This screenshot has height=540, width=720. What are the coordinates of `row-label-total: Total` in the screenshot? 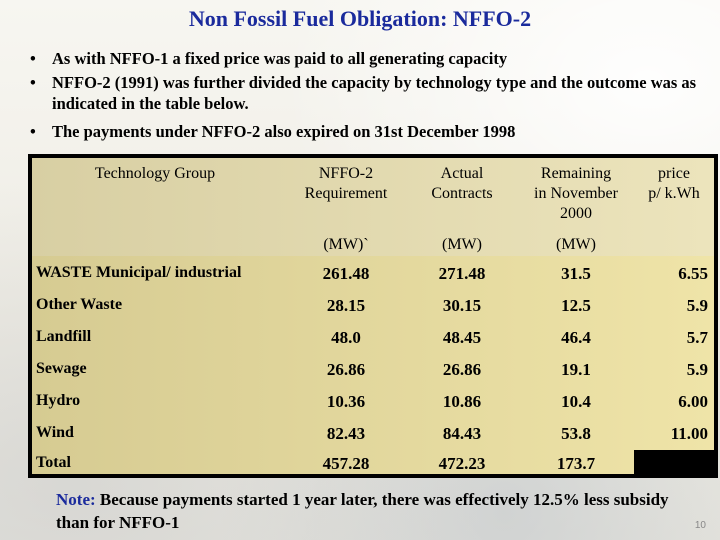 It's located at (53, 462).